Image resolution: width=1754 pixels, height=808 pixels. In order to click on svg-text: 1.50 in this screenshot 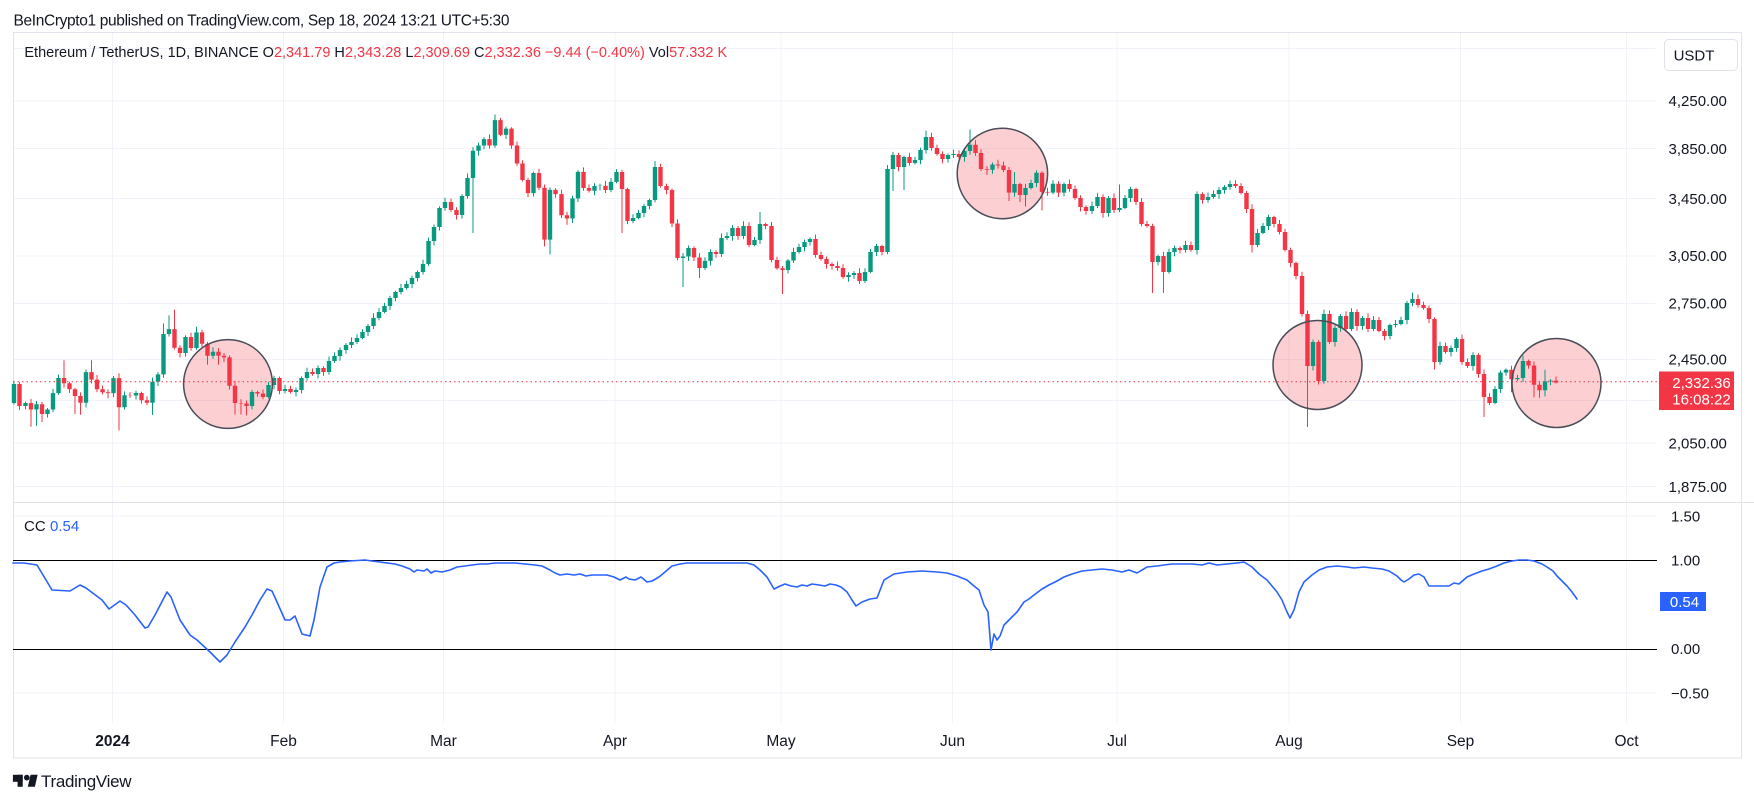, I will do `click(1685, 516)`.